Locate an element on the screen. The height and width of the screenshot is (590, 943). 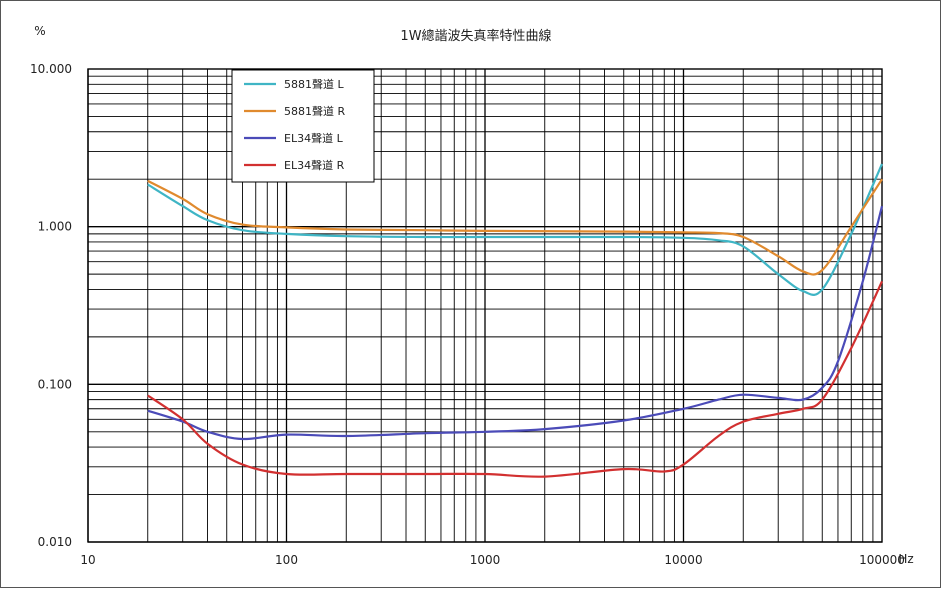
y-axis-unit-label: % is located at coordinates (39, 31).